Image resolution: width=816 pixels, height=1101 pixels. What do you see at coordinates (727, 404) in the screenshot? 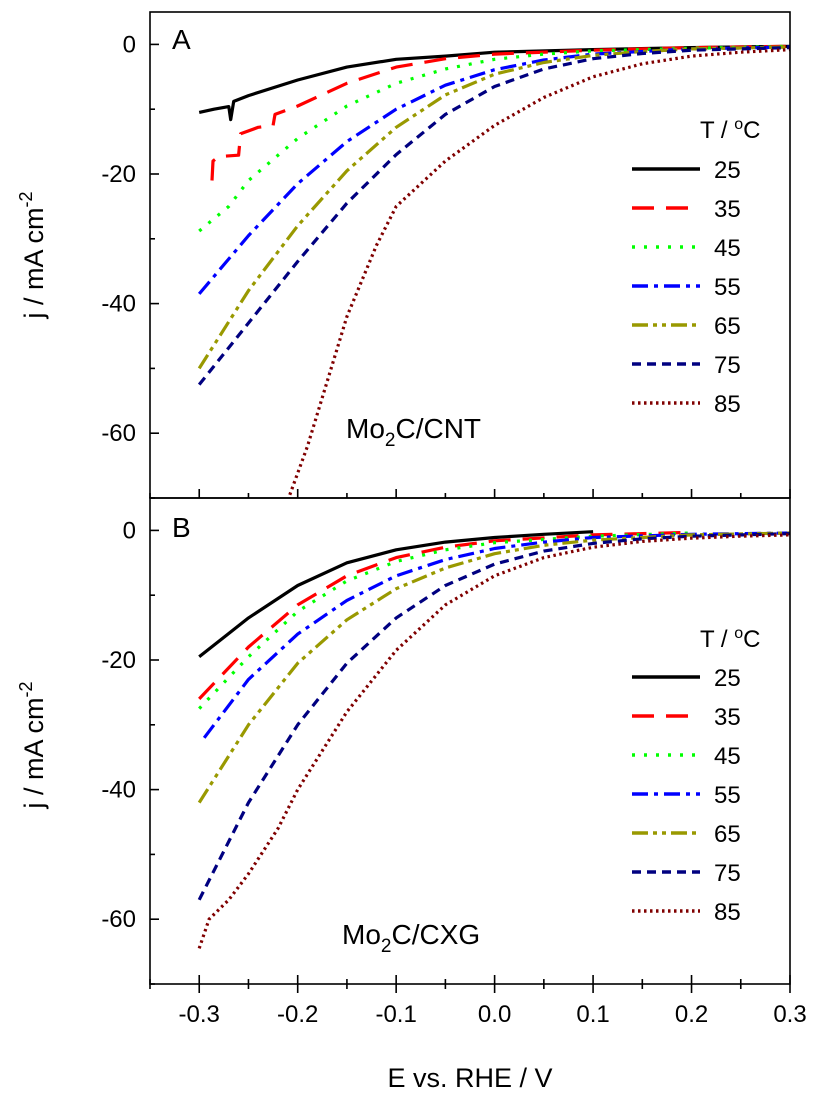
I see `panel-a-legend-label-85: 85` at bounding box center [727, 404].